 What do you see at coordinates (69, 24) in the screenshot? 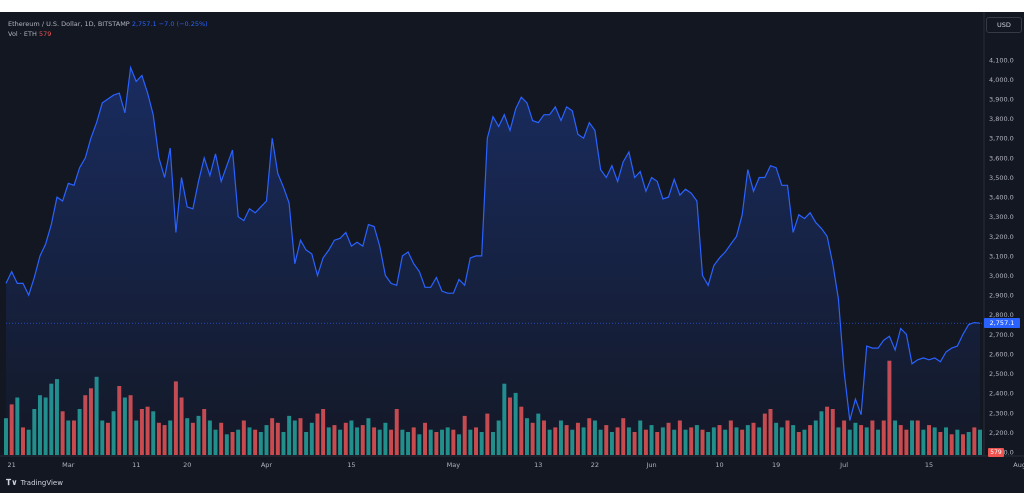
I see `symbol-title: Ethereum / U.S. Dollar, 1D, BITSTAMP` at bounding box center [69, 24].